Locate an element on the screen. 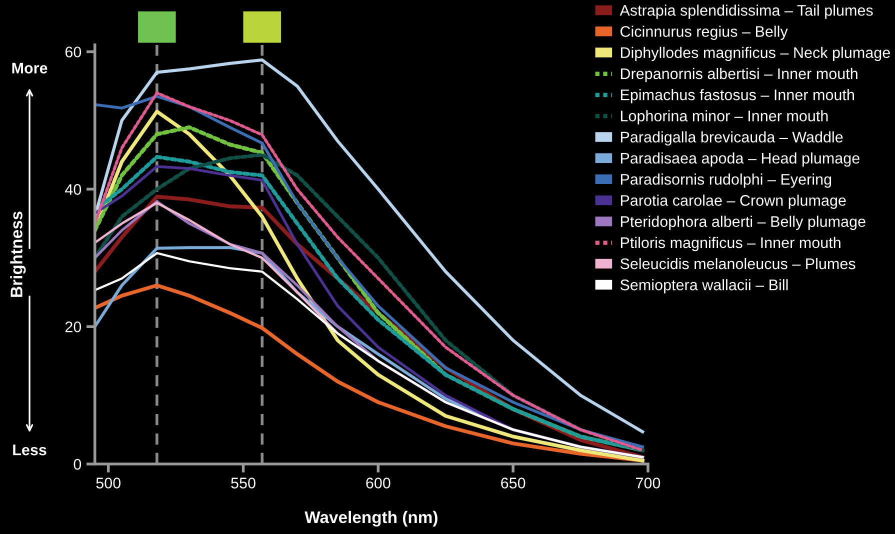 This screenshot has height=534, width=895. x-tick-label: 600 is located at coordinates (378, 483).